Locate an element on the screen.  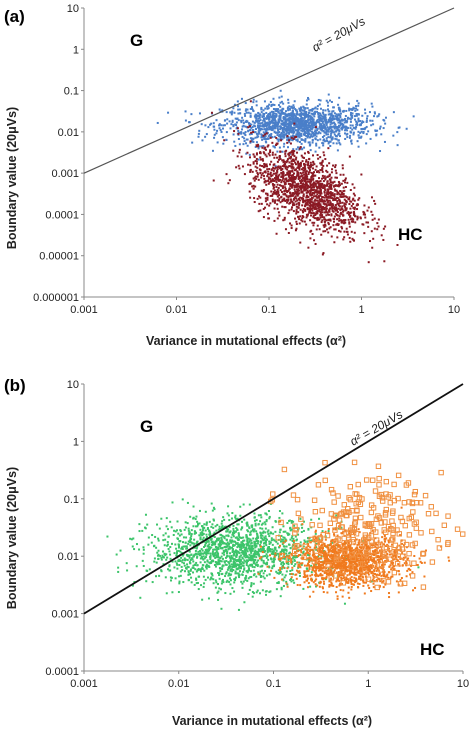
panel-a-region-g: G is located at coordinates (136, 40).